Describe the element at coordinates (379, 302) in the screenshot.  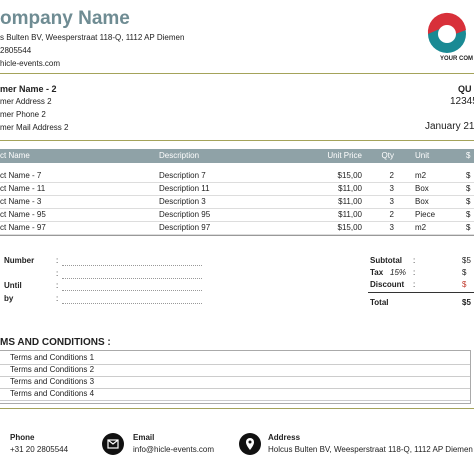
I see `totals-label: Total` at that location.